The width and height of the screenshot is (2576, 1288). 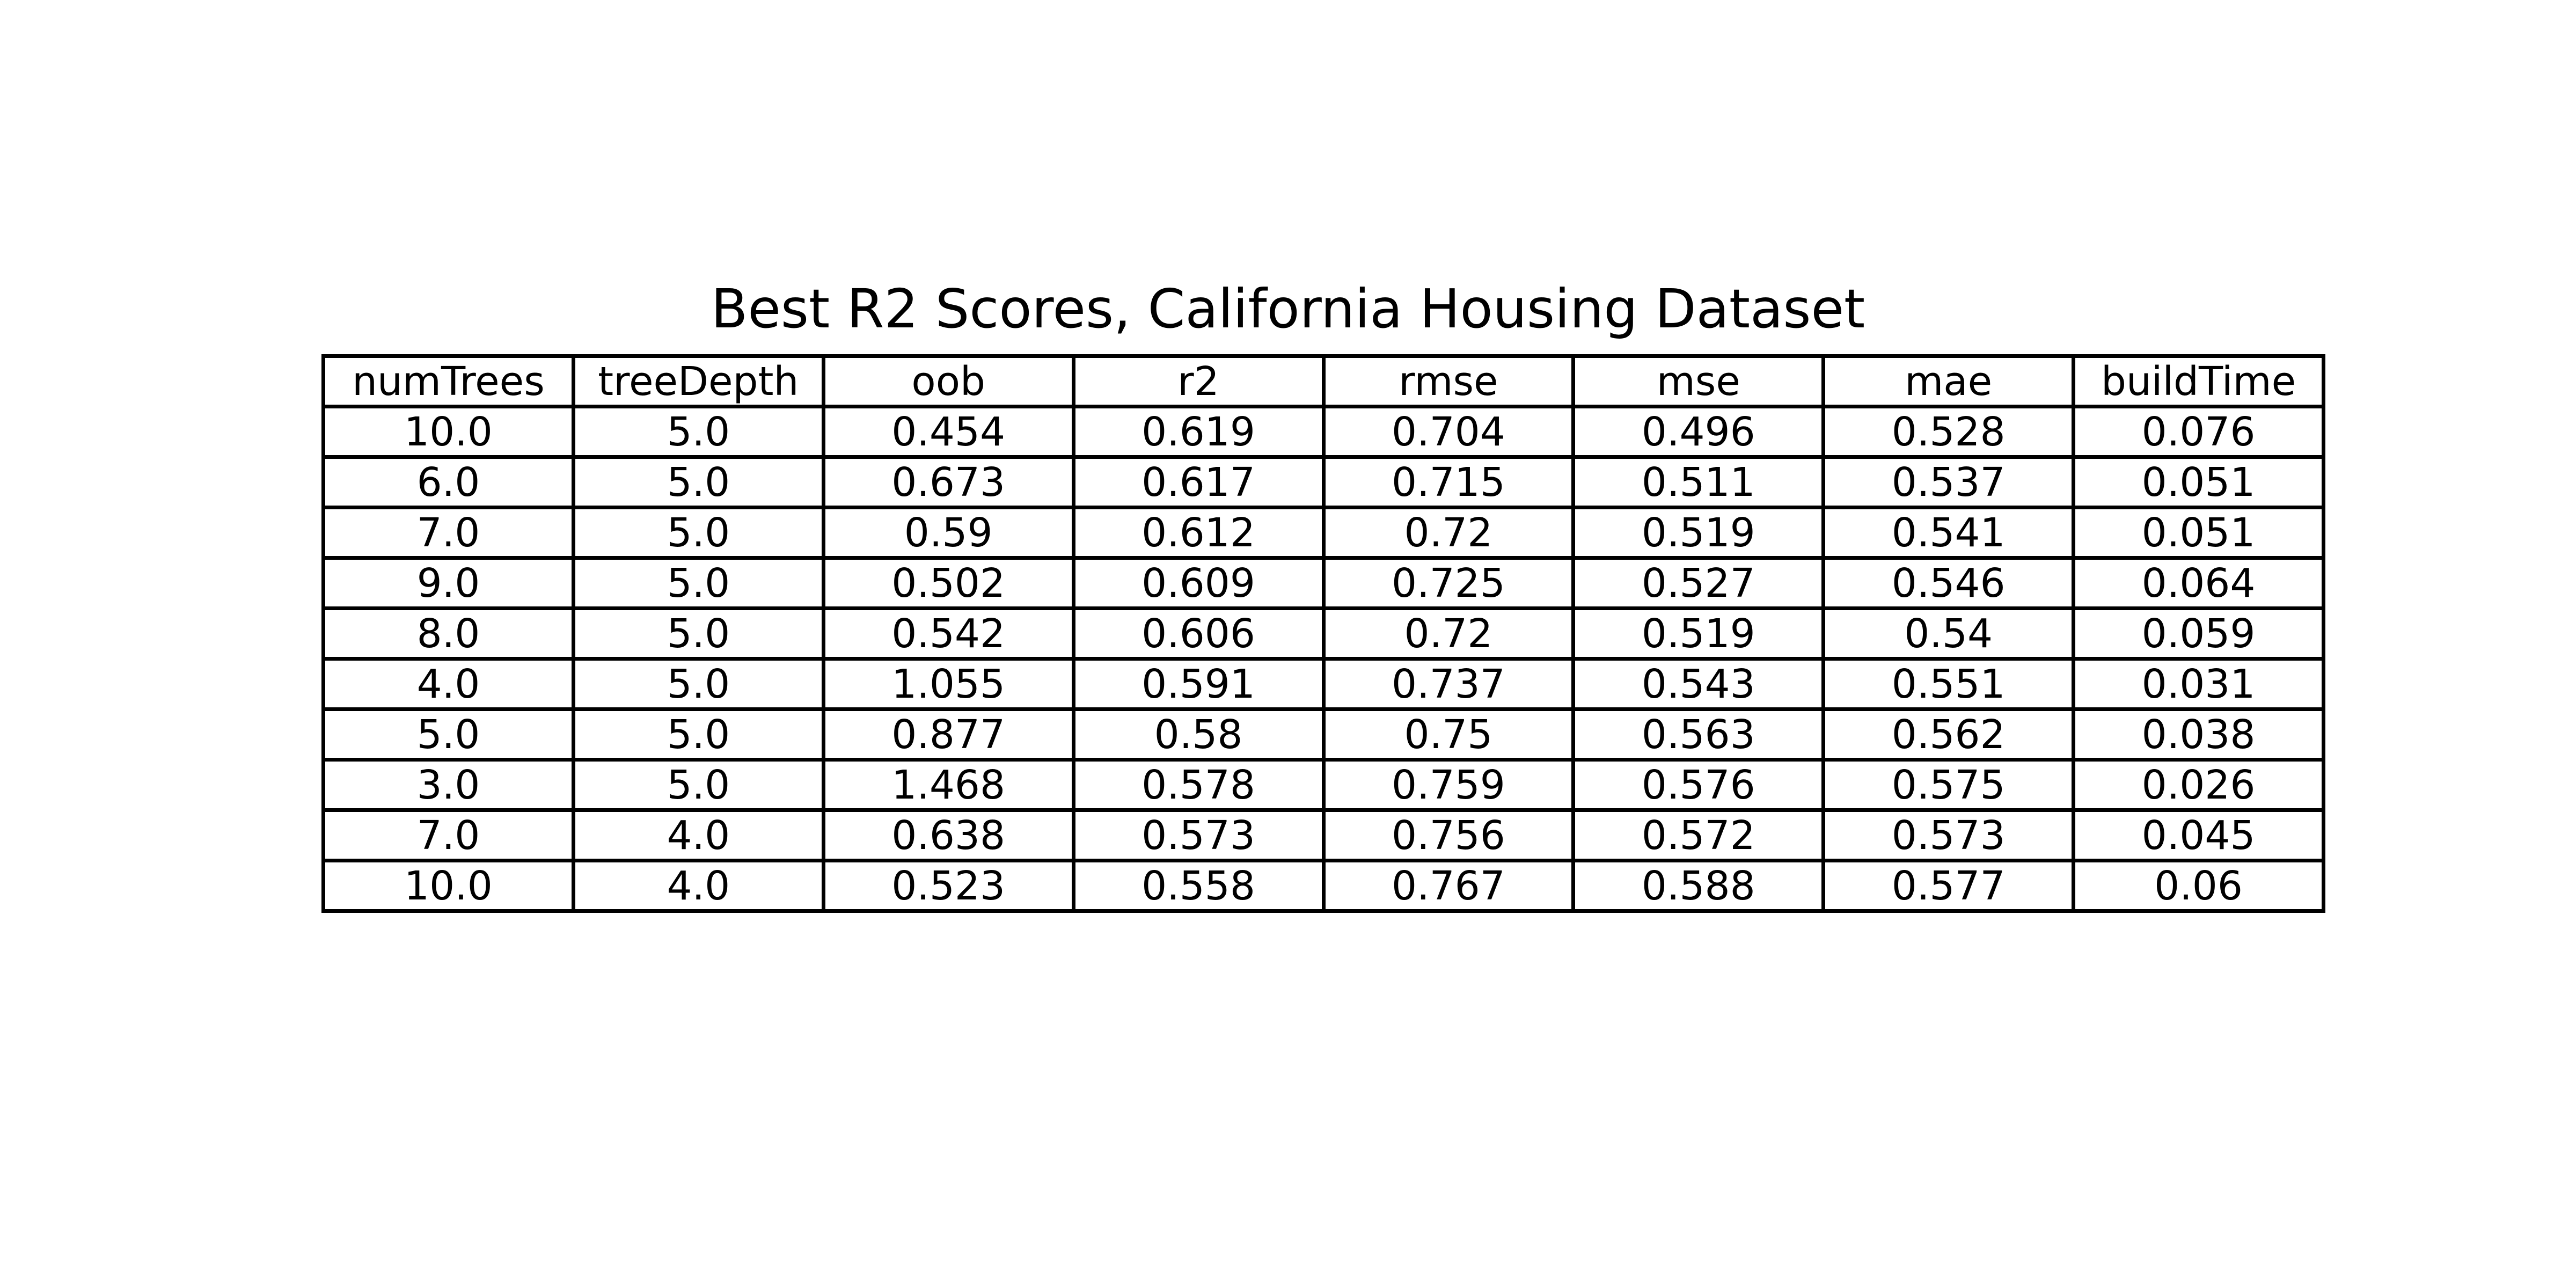 I want to click on column-header-mae: mae, so click(x=1948, y=381).